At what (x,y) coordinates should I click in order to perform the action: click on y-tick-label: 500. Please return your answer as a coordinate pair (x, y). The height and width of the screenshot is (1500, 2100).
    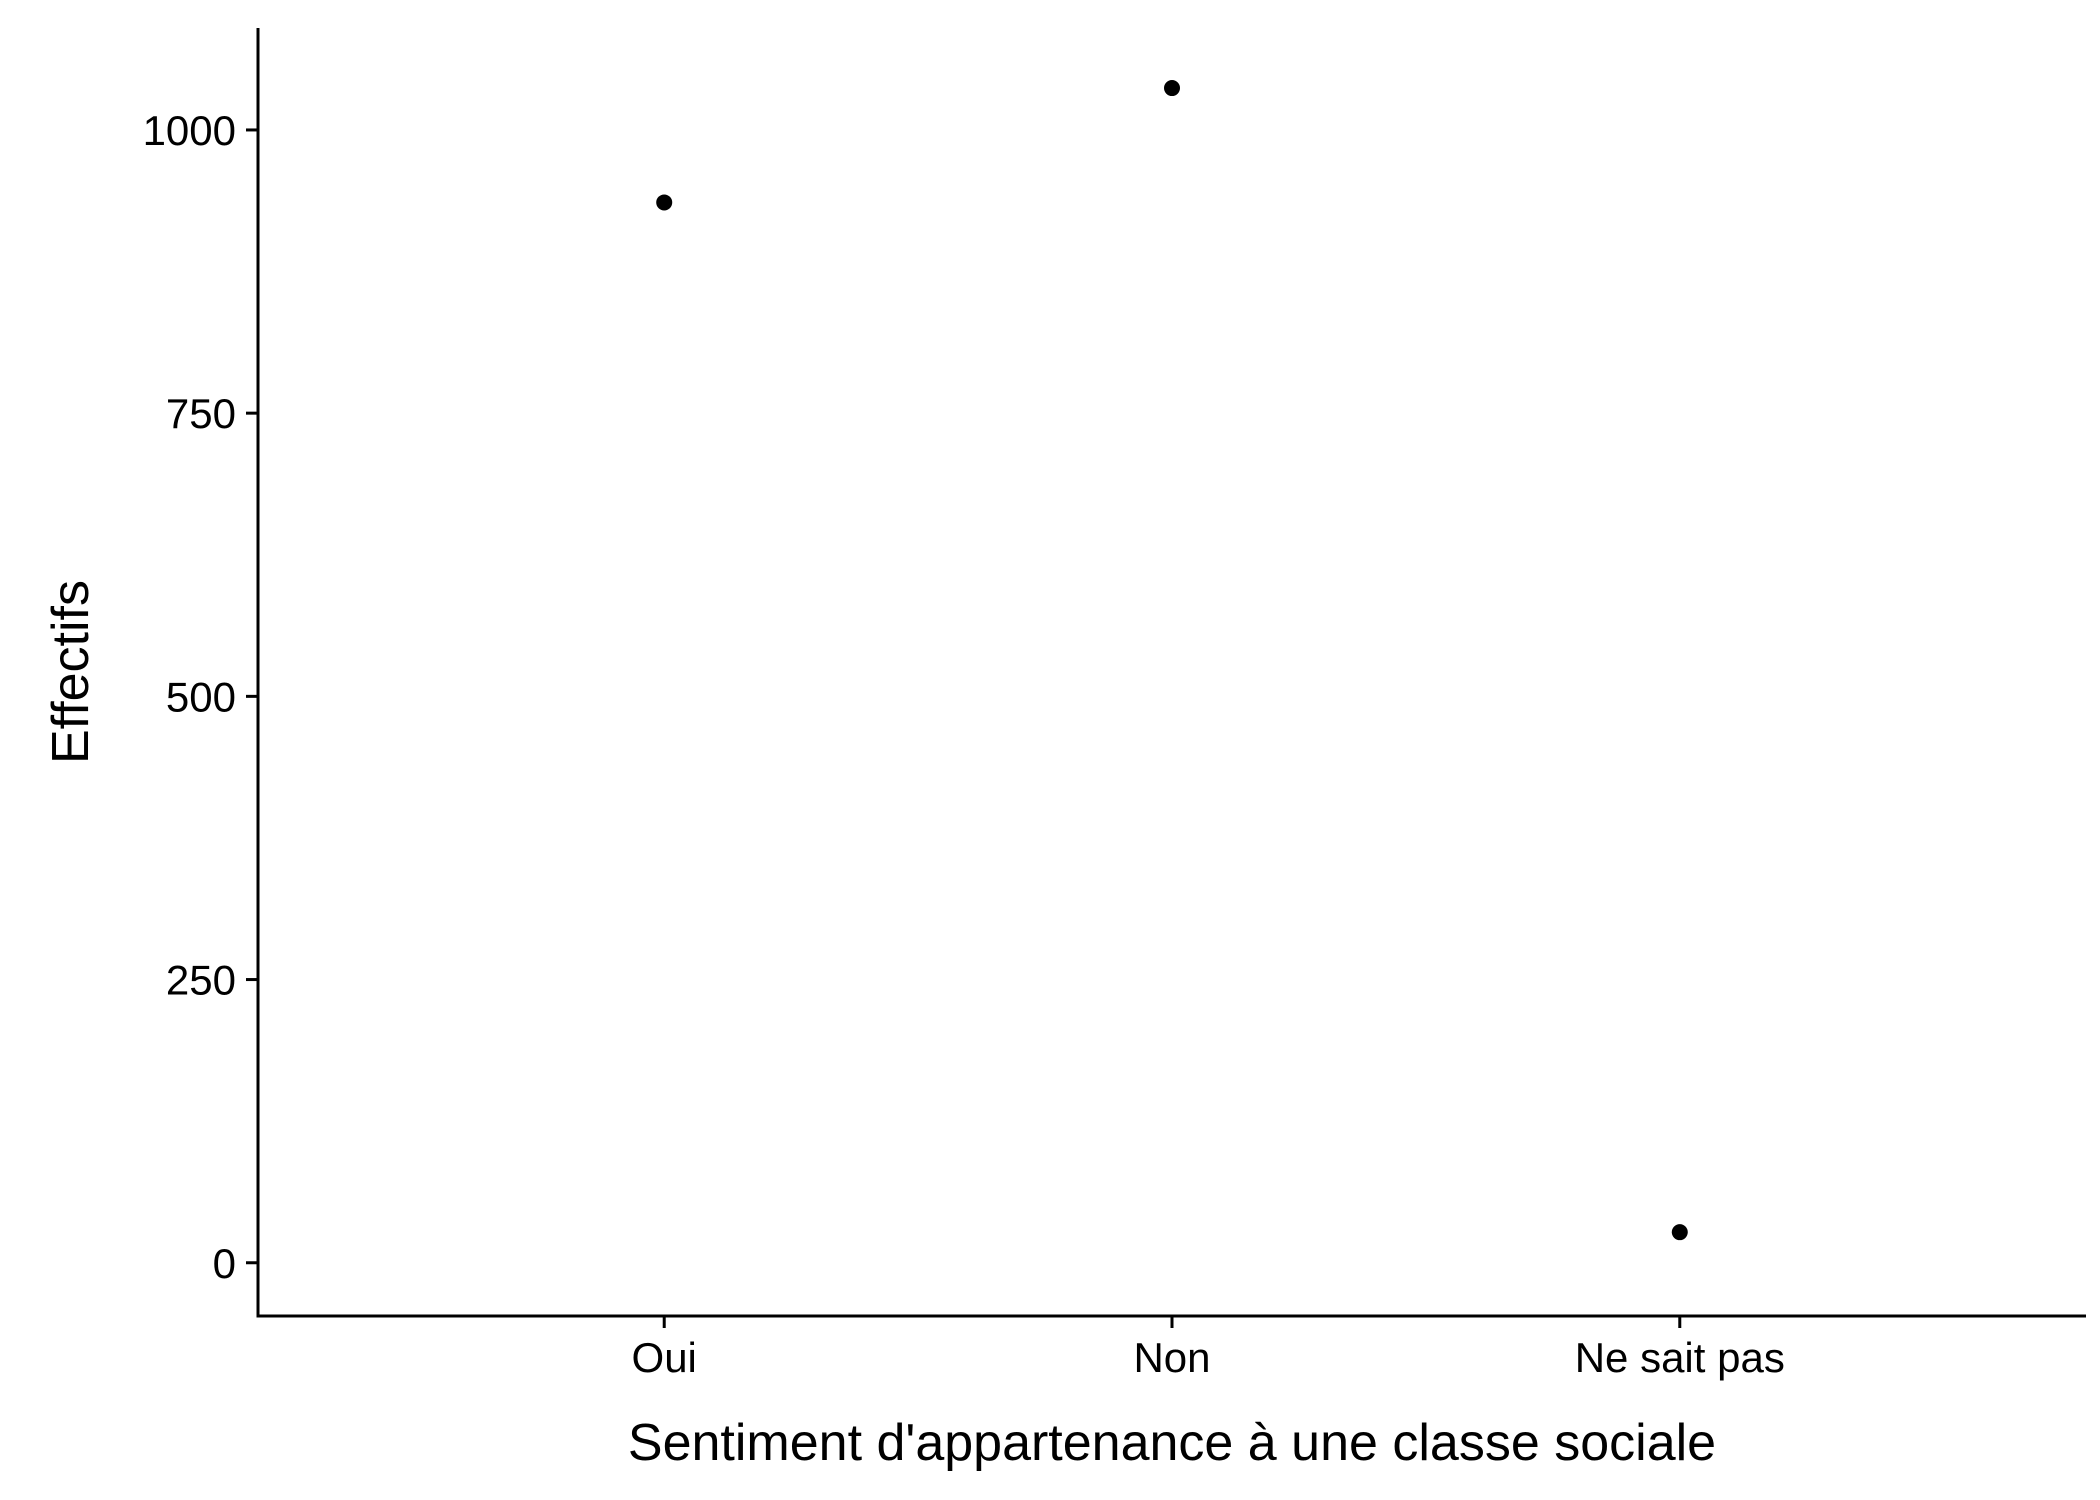
    Looking at the image, I should click on (201, 696).